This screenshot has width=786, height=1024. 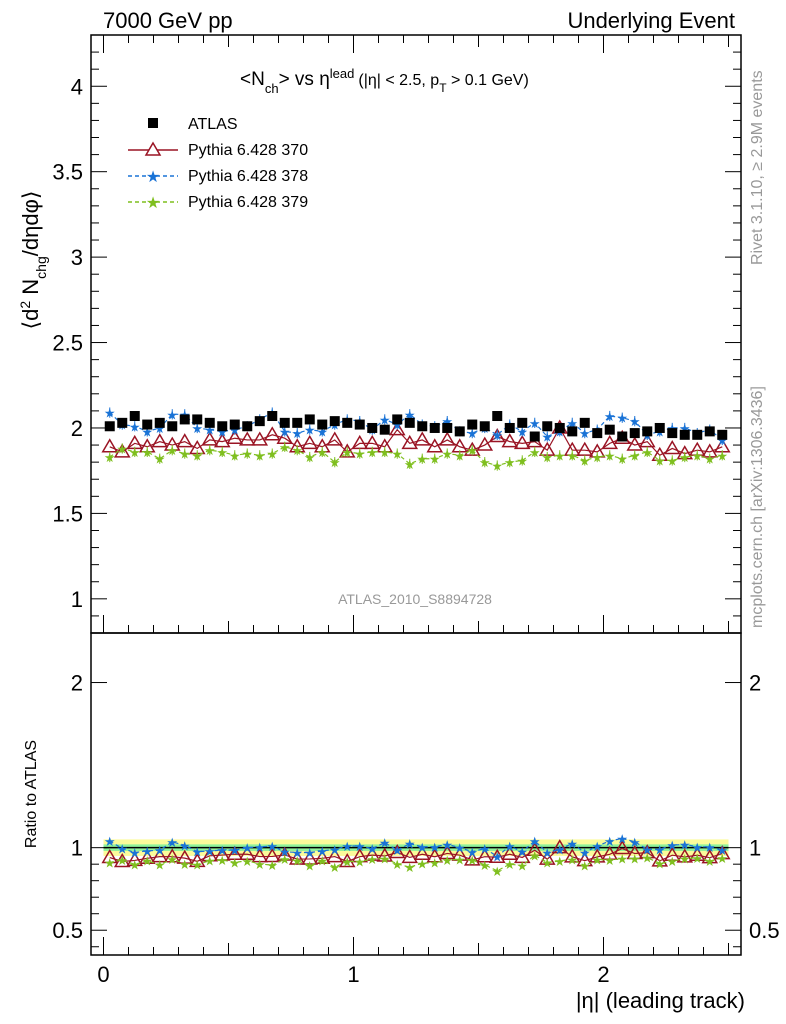 I want to click on analysis-id-label: ATLAS_2010_S8894728, so click(x=415, y=599).